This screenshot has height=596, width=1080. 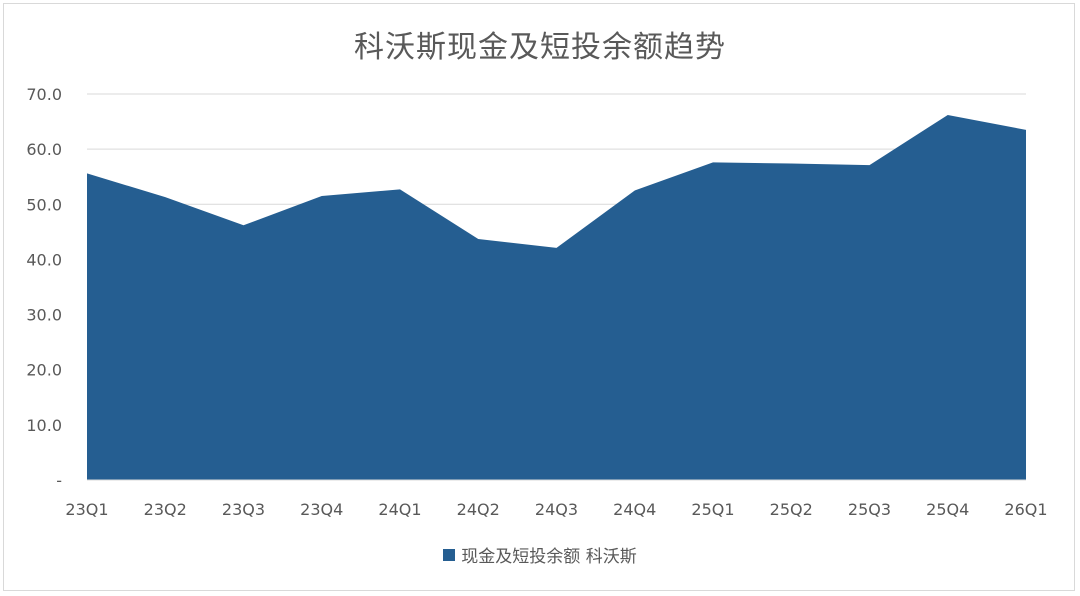 What do you see at coordinates (44, 204) in the screenshot?
I see `y-tick-label: 50.0` at bounding box center [44, 204].